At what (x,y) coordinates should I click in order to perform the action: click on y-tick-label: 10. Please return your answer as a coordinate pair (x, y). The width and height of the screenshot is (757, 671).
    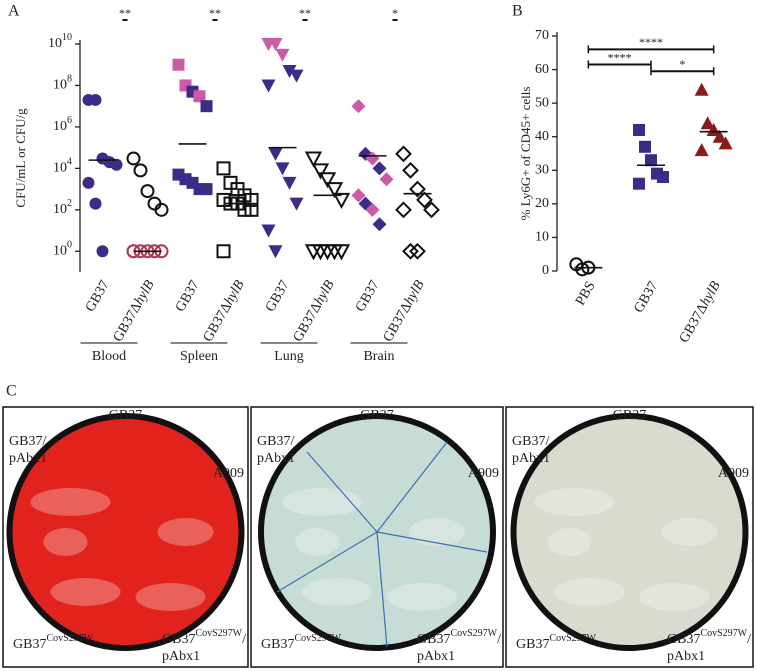
    Looking at the image, I should click on (542, 237).